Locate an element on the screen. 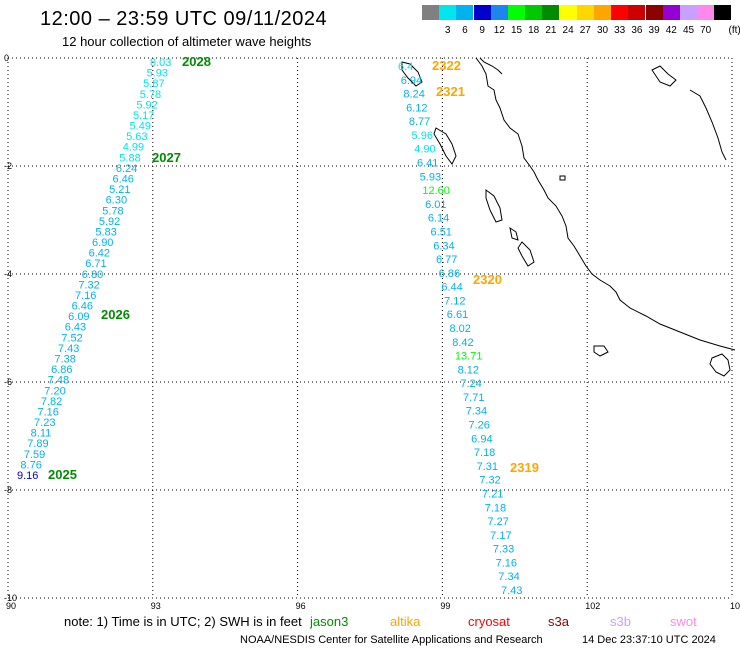  swh-value: 4.99 is located at coordinates (133, 148).